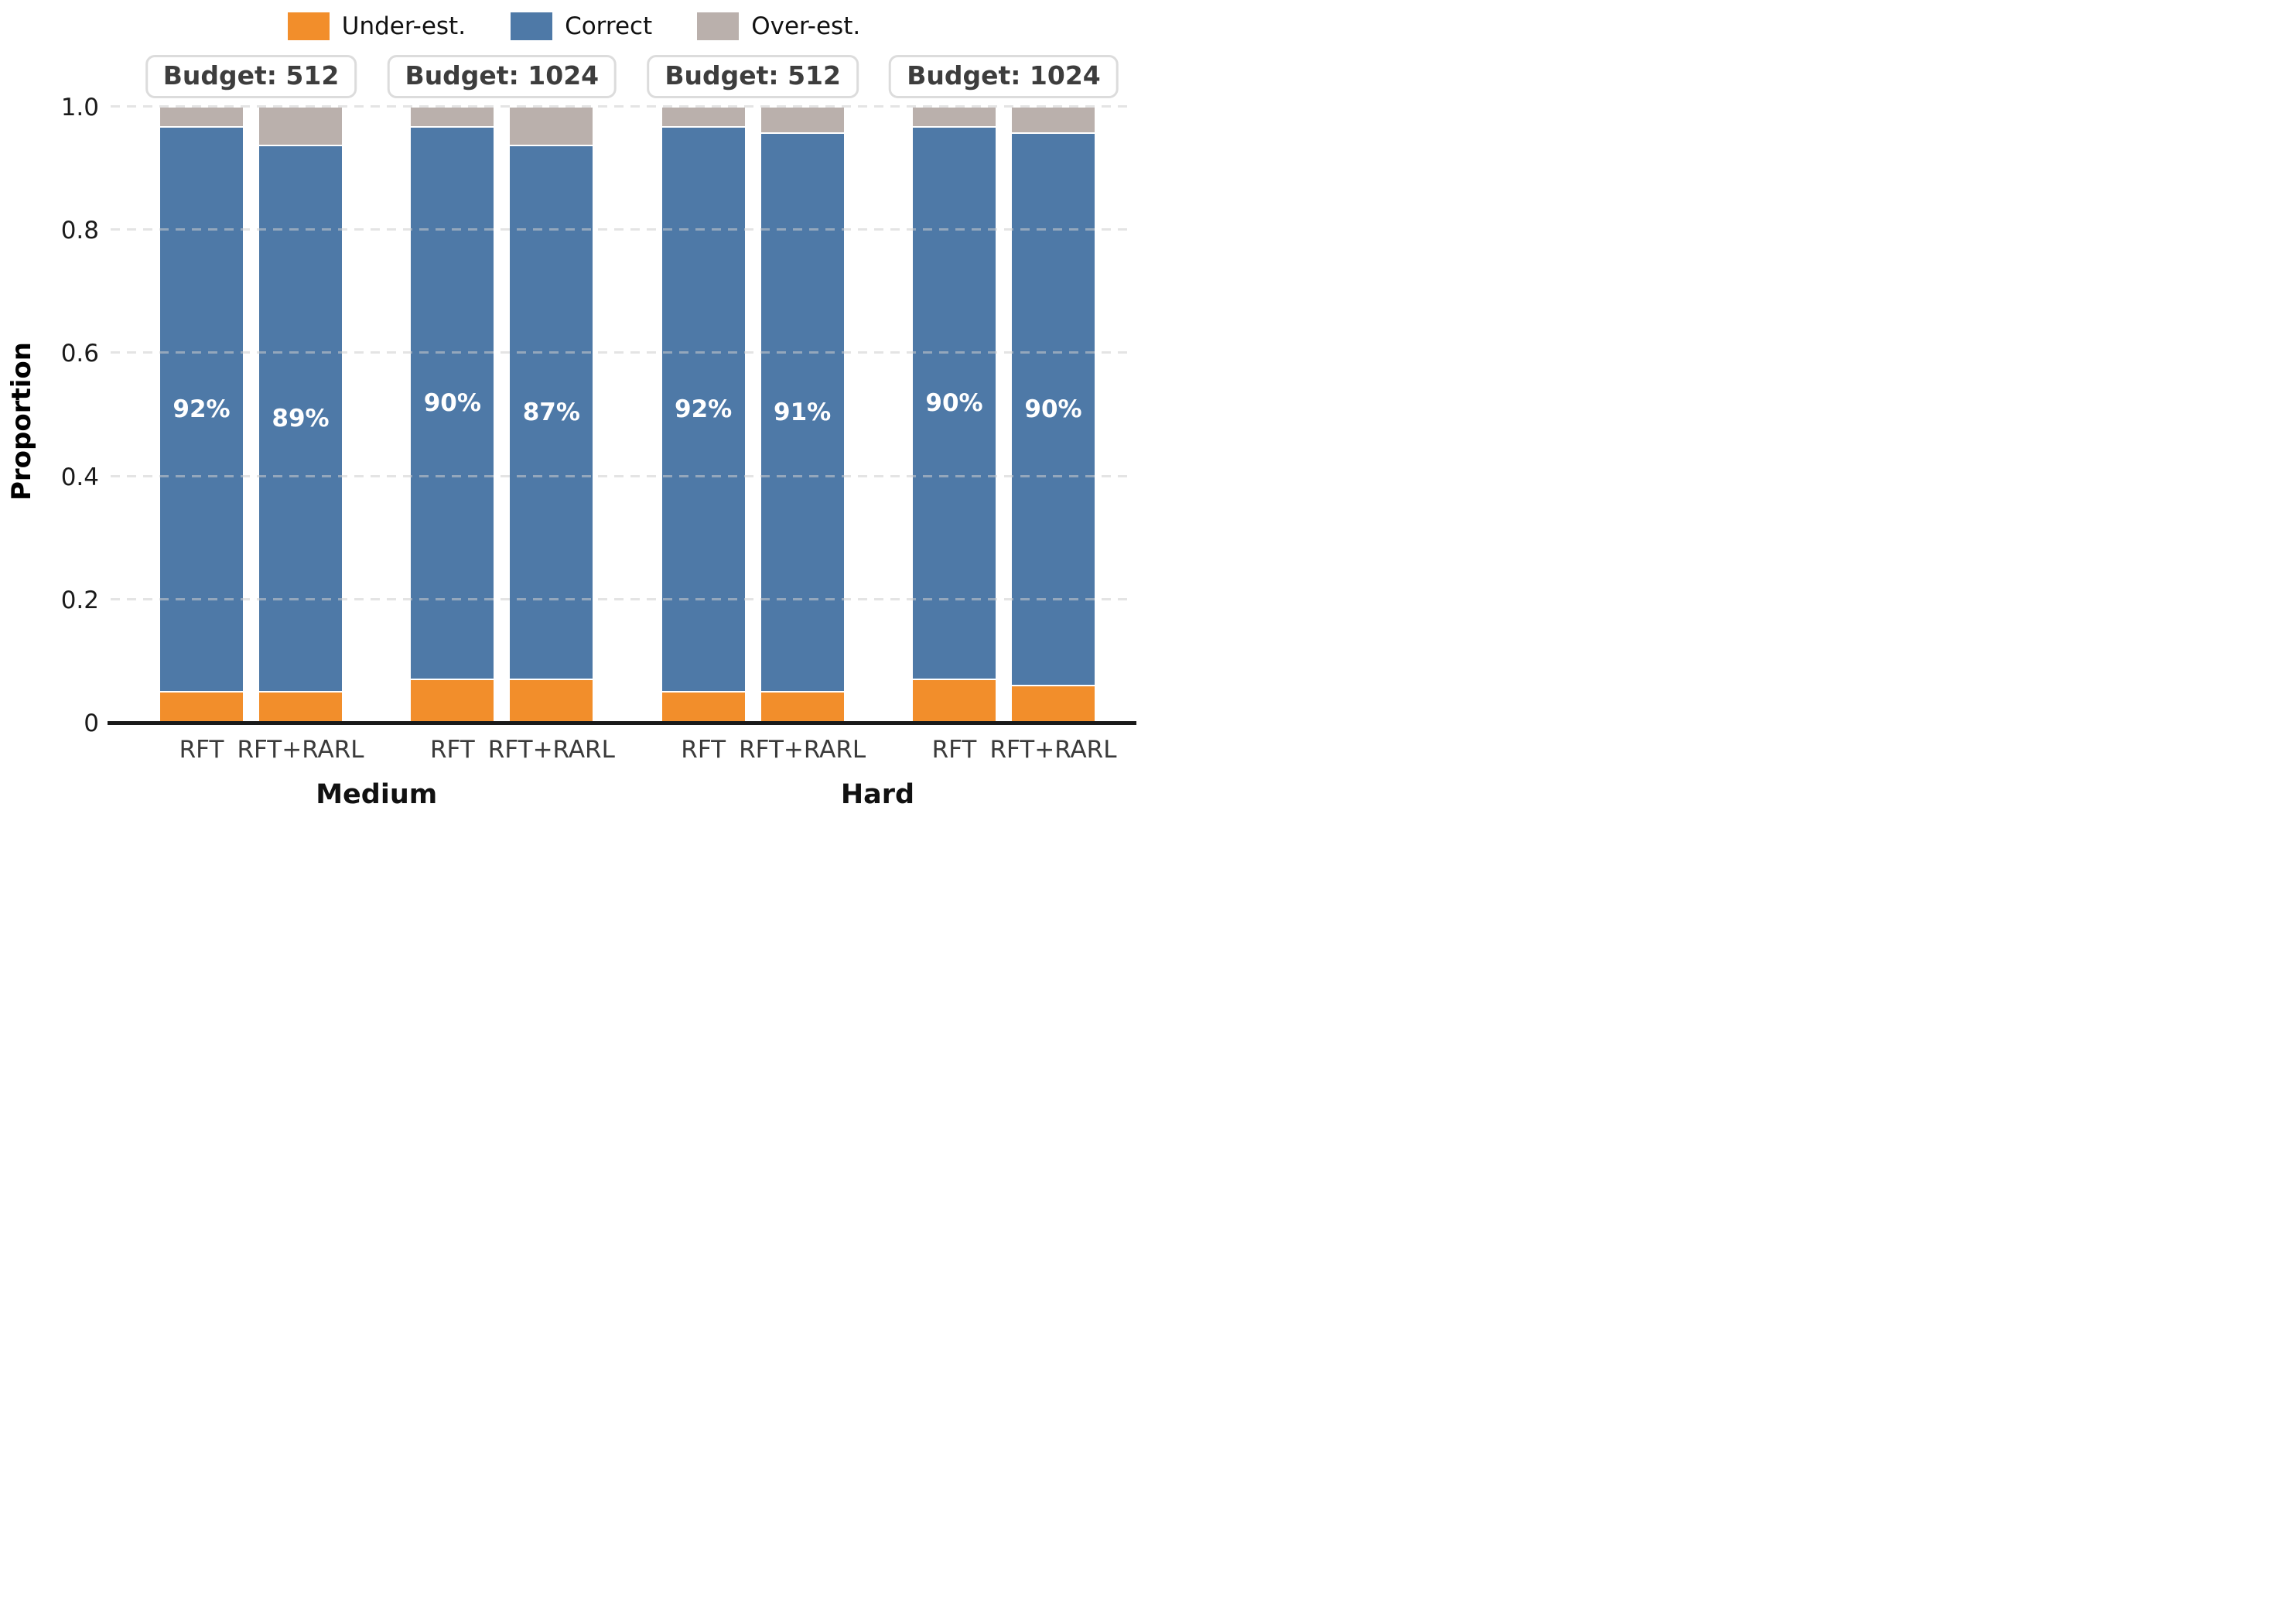 Image resolution: width=2296 pixels, height=1621 pixels. I want to click on legend-label-under-est: Under-est., so click(404, 26).